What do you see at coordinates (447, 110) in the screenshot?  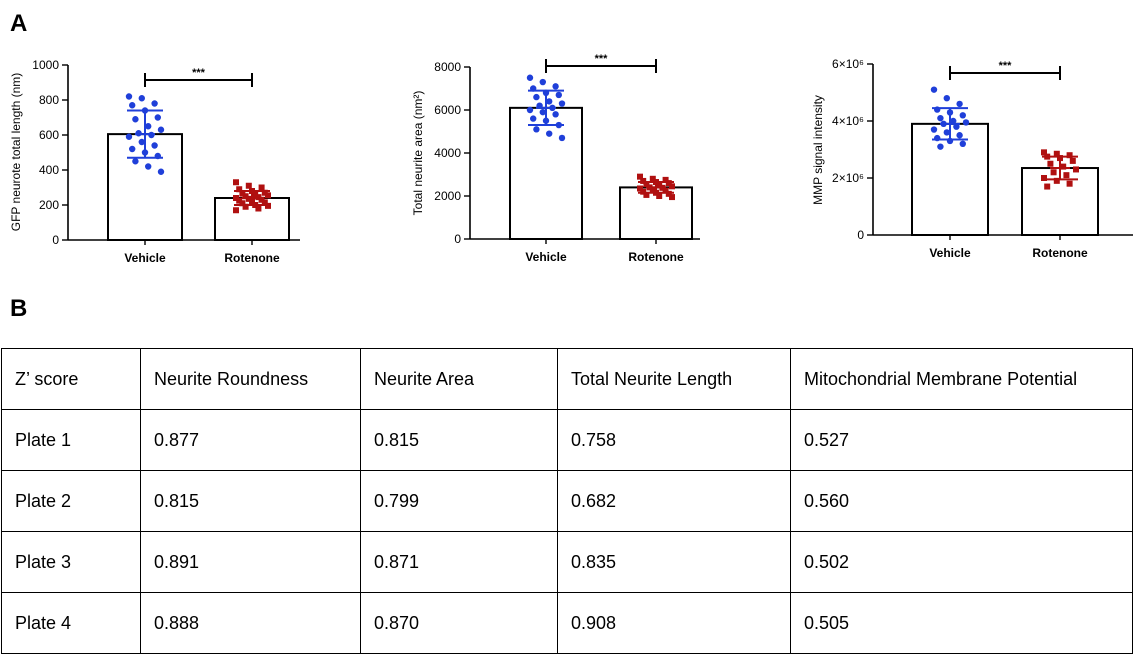 I see `y-tick-label: 6000` at bounding box center [447, 110].